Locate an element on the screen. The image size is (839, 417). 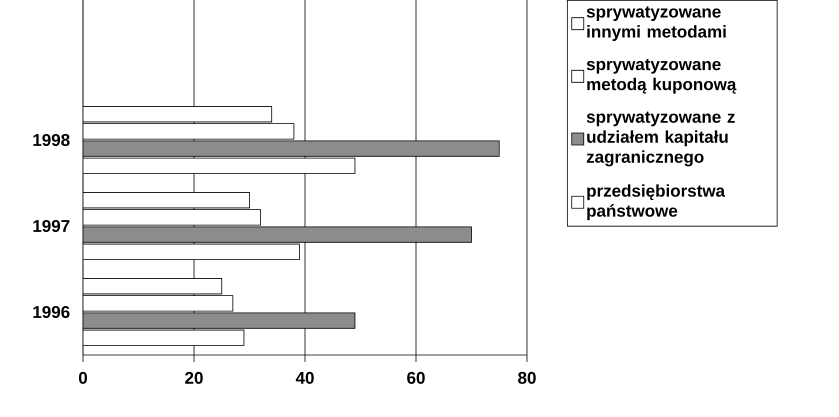
x-tick-label: 60 is located at coordinates (416, 378).